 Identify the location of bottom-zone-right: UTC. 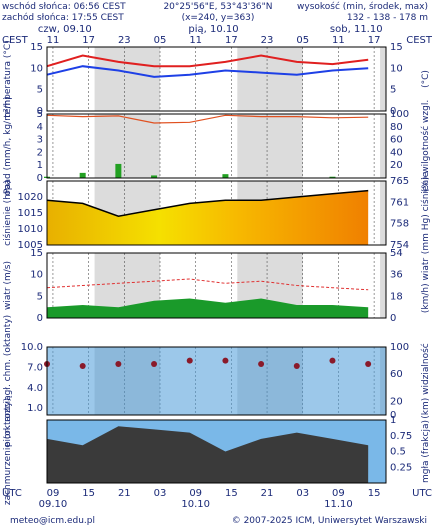
(422, 493).